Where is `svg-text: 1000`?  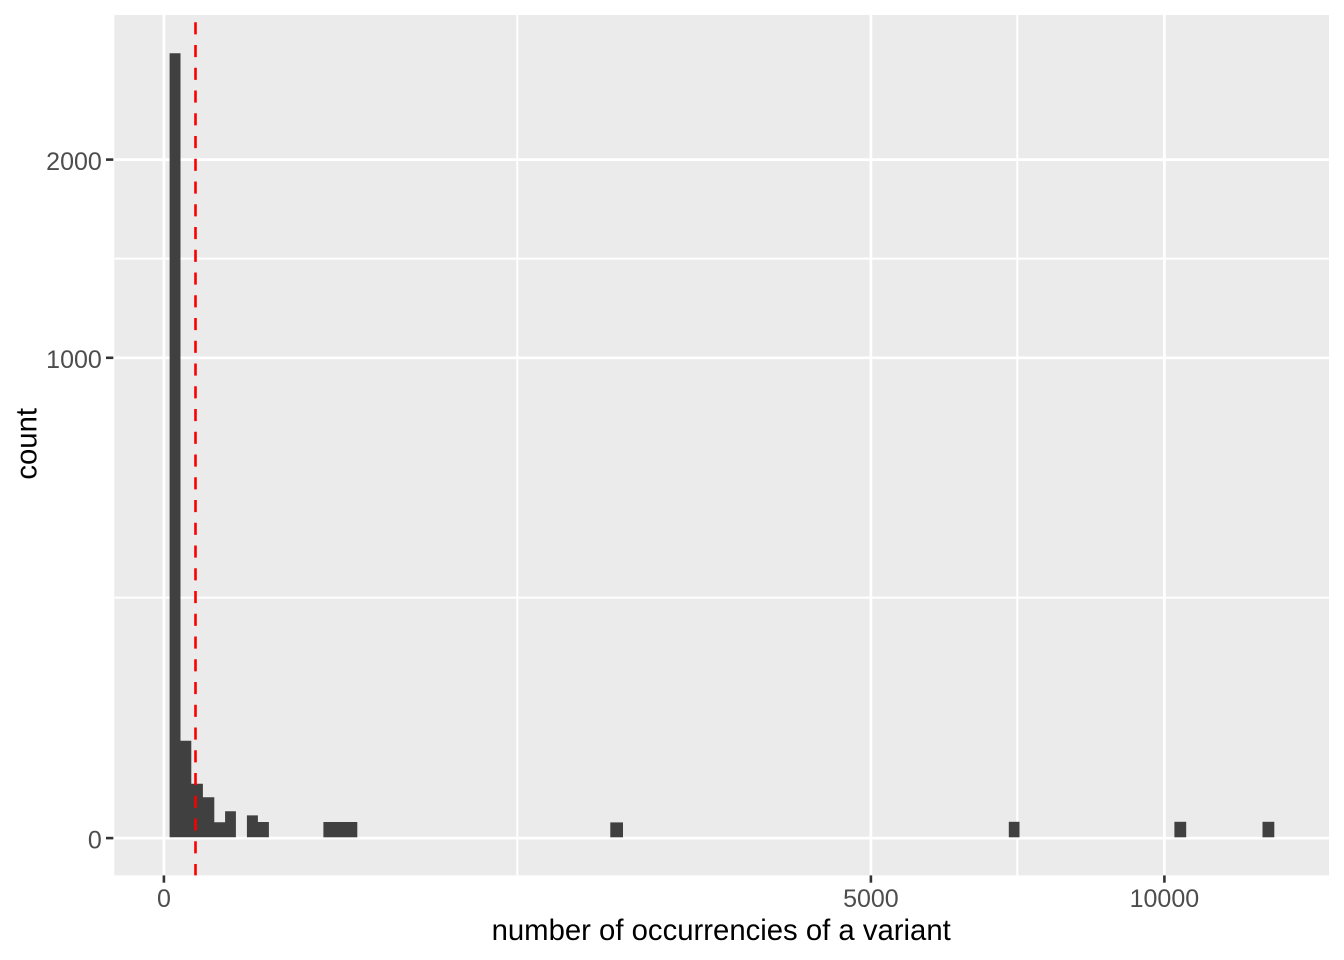 svg-text: 1000 is located at coordinates (74, 360).